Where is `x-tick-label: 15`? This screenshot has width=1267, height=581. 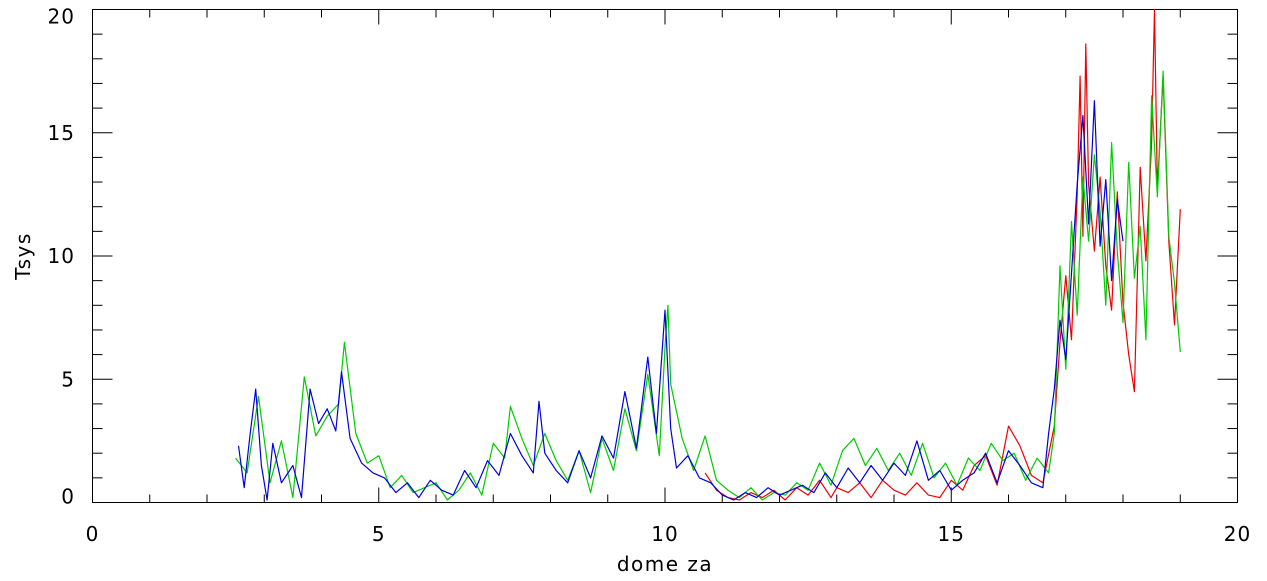 x-tick-label: 15 is located at coordinates (951, 534).